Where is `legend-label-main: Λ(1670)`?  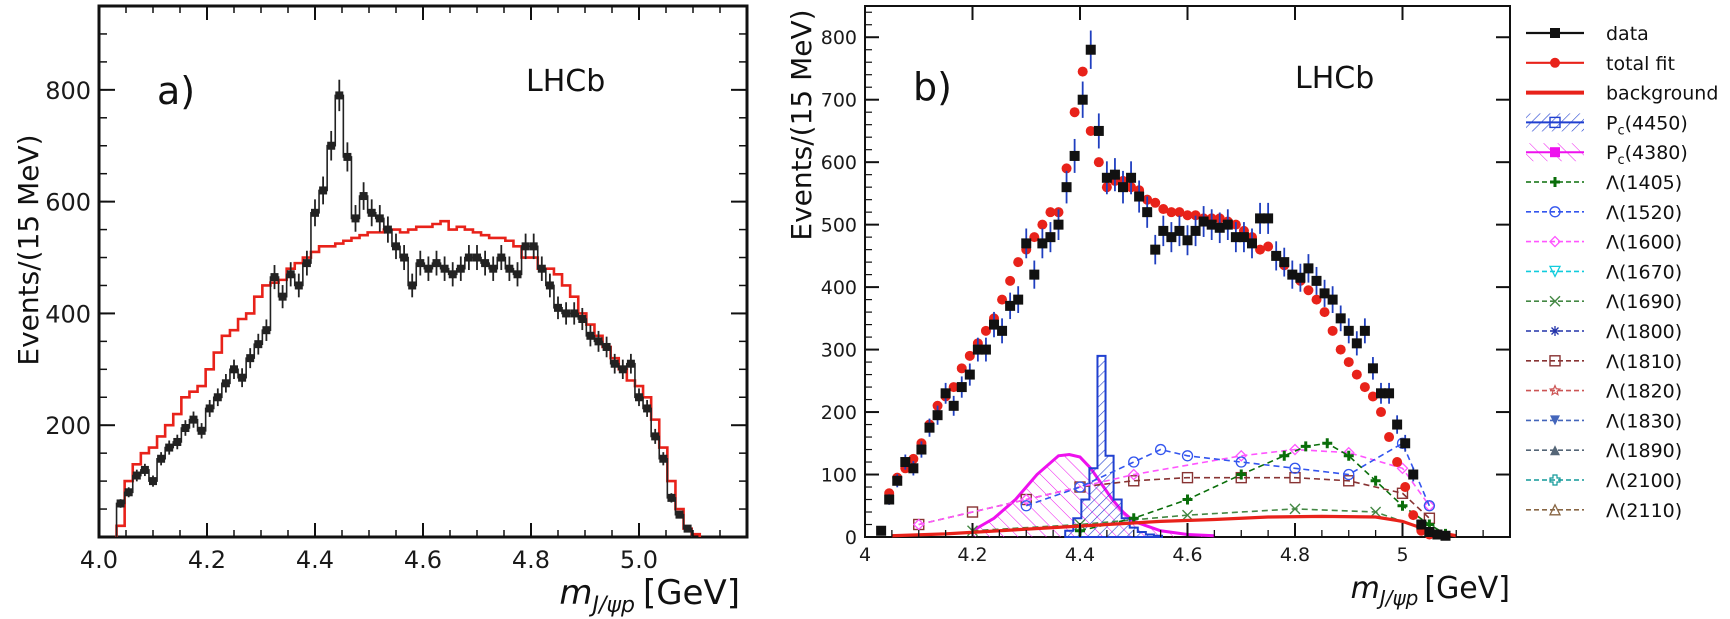
legend-label-main: Λ(1670) is located at coordinates (1644, 272).